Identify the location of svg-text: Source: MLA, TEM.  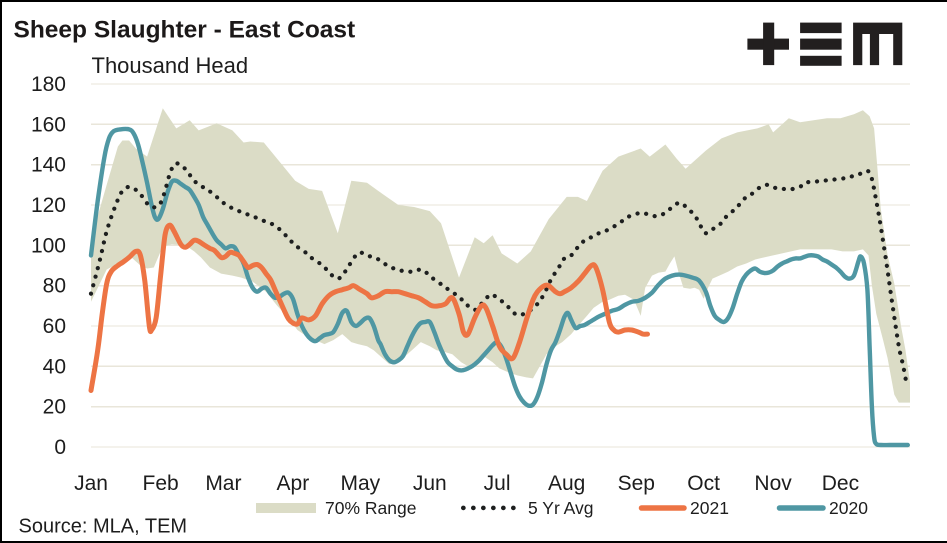
(103, 527).